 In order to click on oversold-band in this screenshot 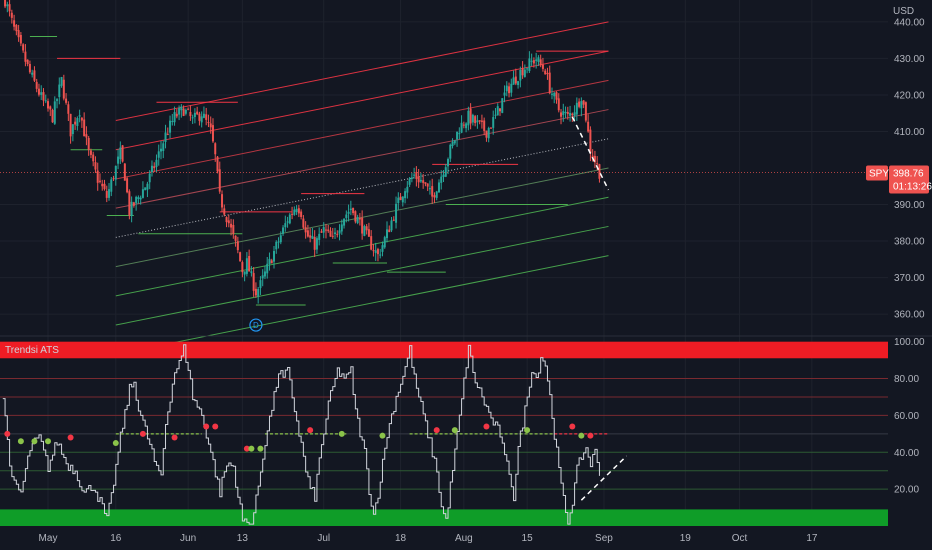, I will do `click(444, 517)`.